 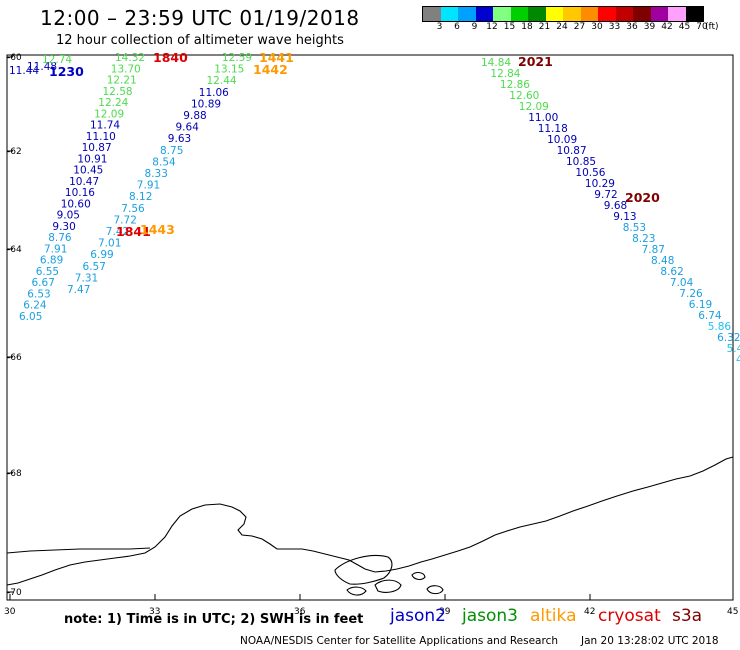 I want to click on wave-height-value: 9.63, so click(x=179, y=139).